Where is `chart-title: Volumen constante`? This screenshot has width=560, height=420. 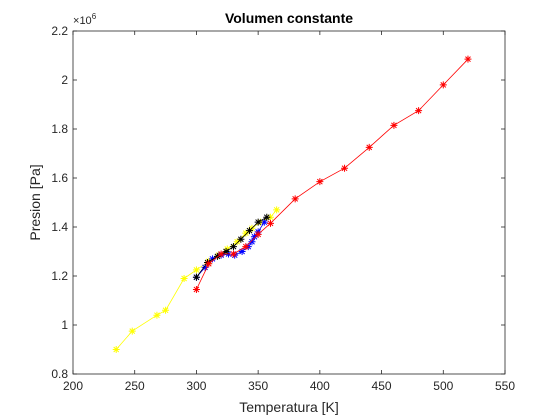
chart-title: Volumen constante is located at coordinates (289, 18).